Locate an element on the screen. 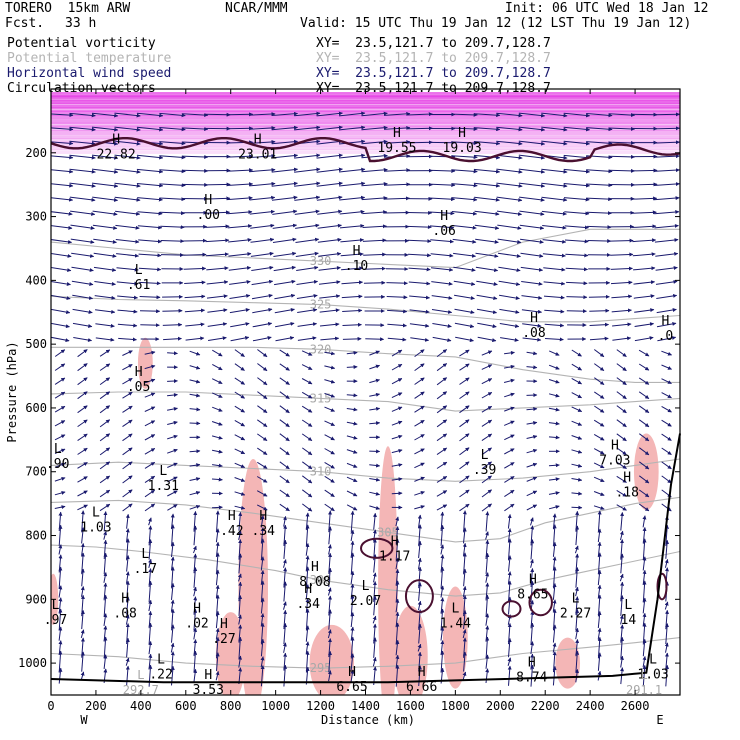  extremum-value: .34 is located at coordinates (308, 604).